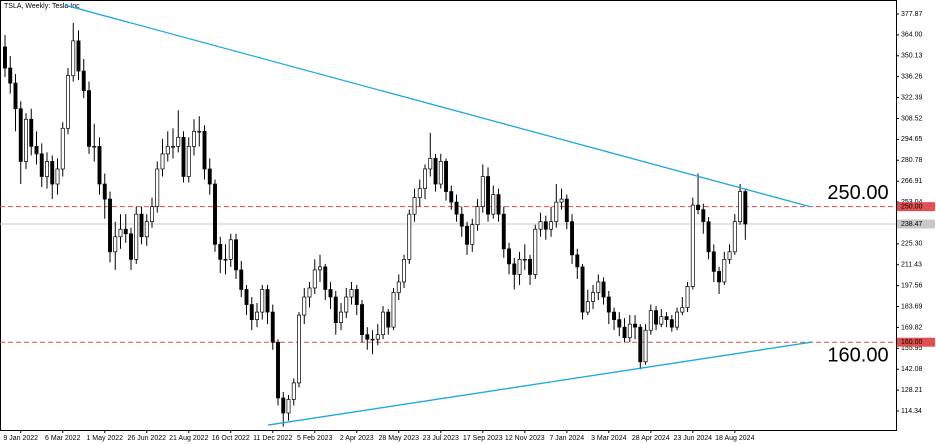 The height and width of the screenshot is (444, 936). What do you see at coordinates (912, 327) in the screenshot?
I see `y-tick-label: 169.82` at bounding box center [912, 327].